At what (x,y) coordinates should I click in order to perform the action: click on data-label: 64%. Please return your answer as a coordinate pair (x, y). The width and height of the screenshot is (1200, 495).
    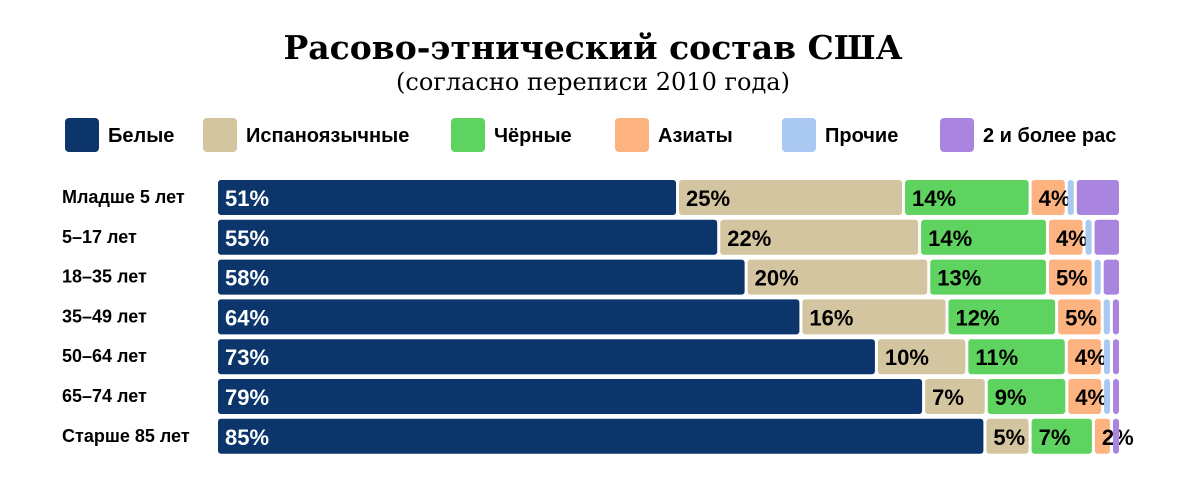
    Looking at the image, I should click on (247, 317).